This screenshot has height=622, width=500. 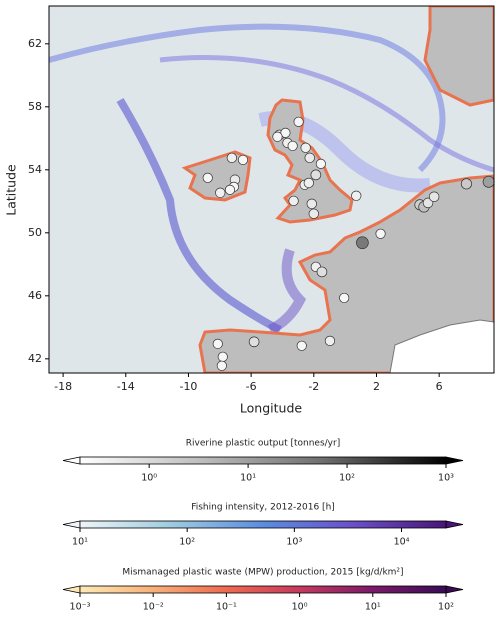 I want to click on x-tick-label: -10, so click(x=188, y=386).